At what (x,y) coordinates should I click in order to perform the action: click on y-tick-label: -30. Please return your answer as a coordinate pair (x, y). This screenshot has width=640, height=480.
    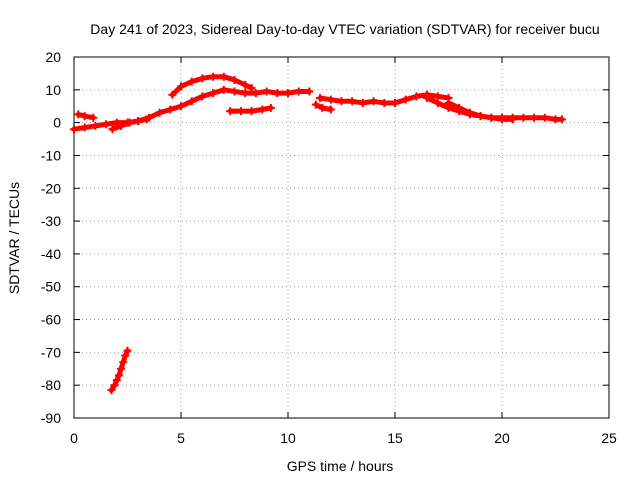
    Looking at the image, I should click on (51, 221).